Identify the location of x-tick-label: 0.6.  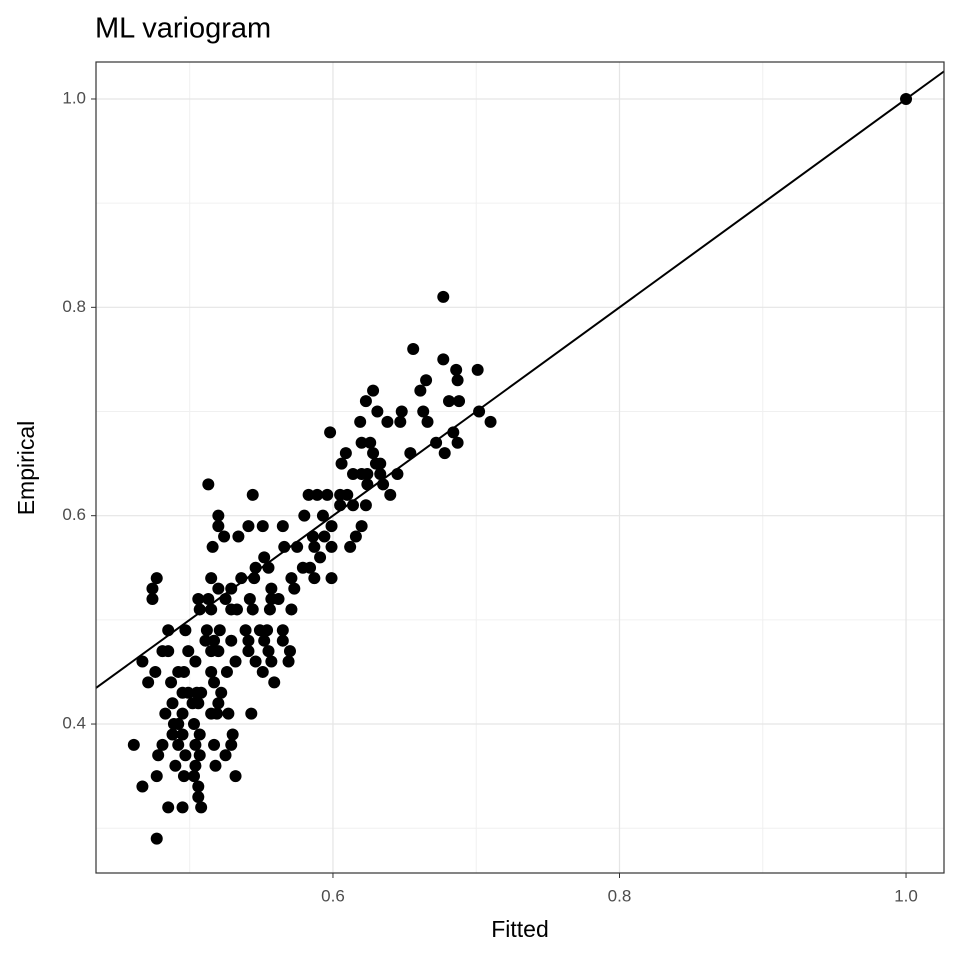
(333, 895).